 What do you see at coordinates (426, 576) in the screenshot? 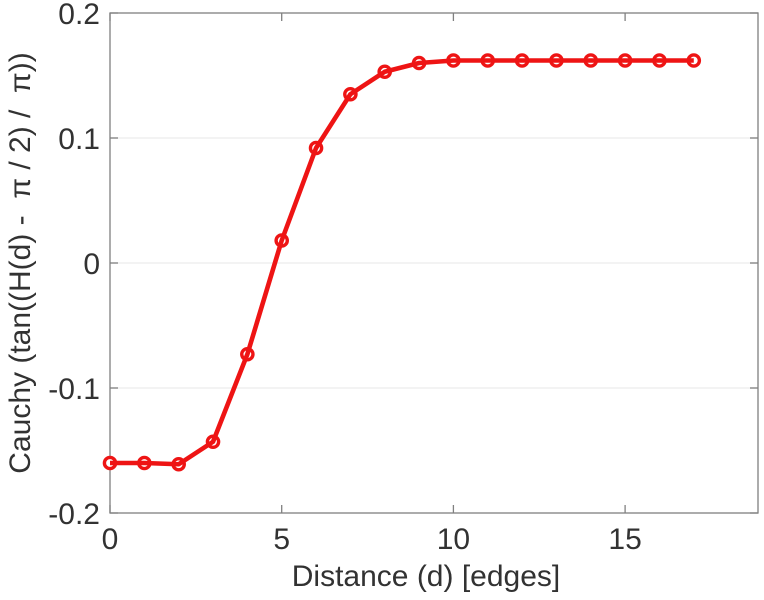
I see `x-axis-label: Distance (d) [edges]` at bounding box center [426, 576].